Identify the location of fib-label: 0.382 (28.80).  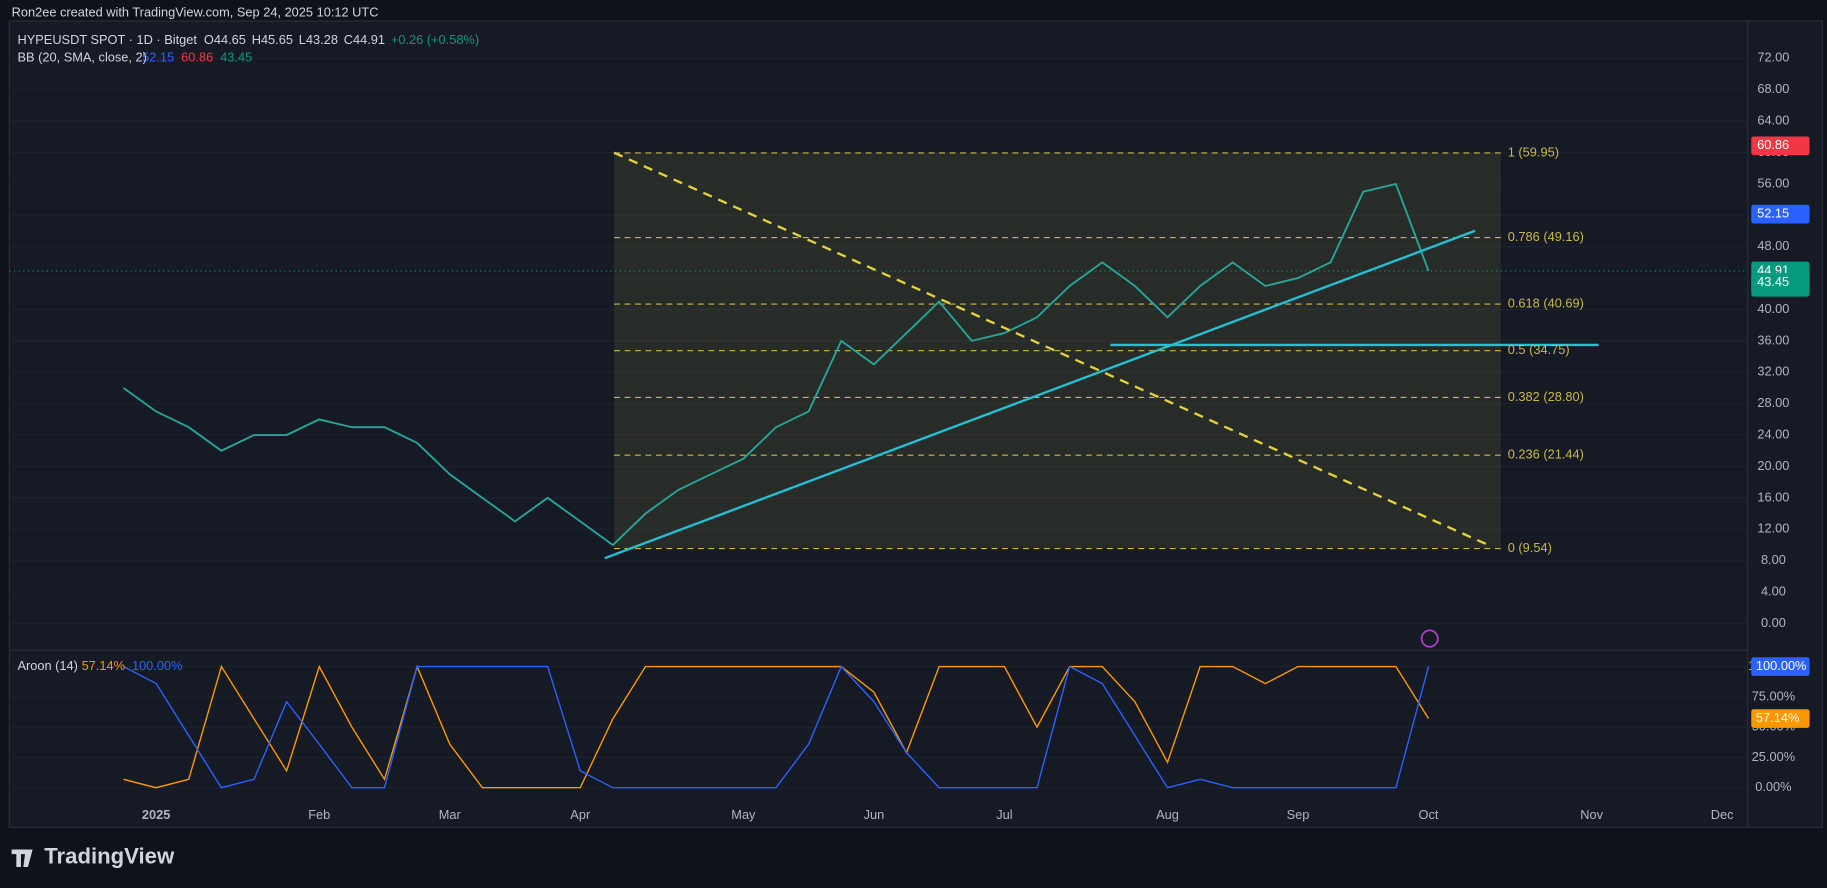
(1546, 396).